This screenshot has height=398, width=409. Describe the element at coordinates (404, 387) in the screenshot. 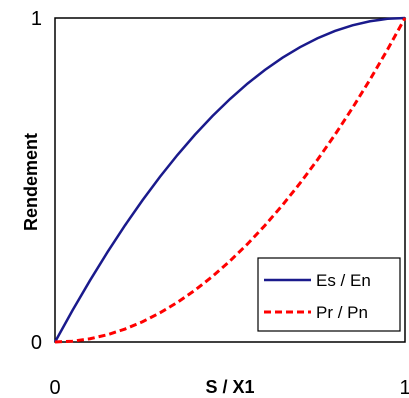

I see `x-tick-label-right: 1` at that location.